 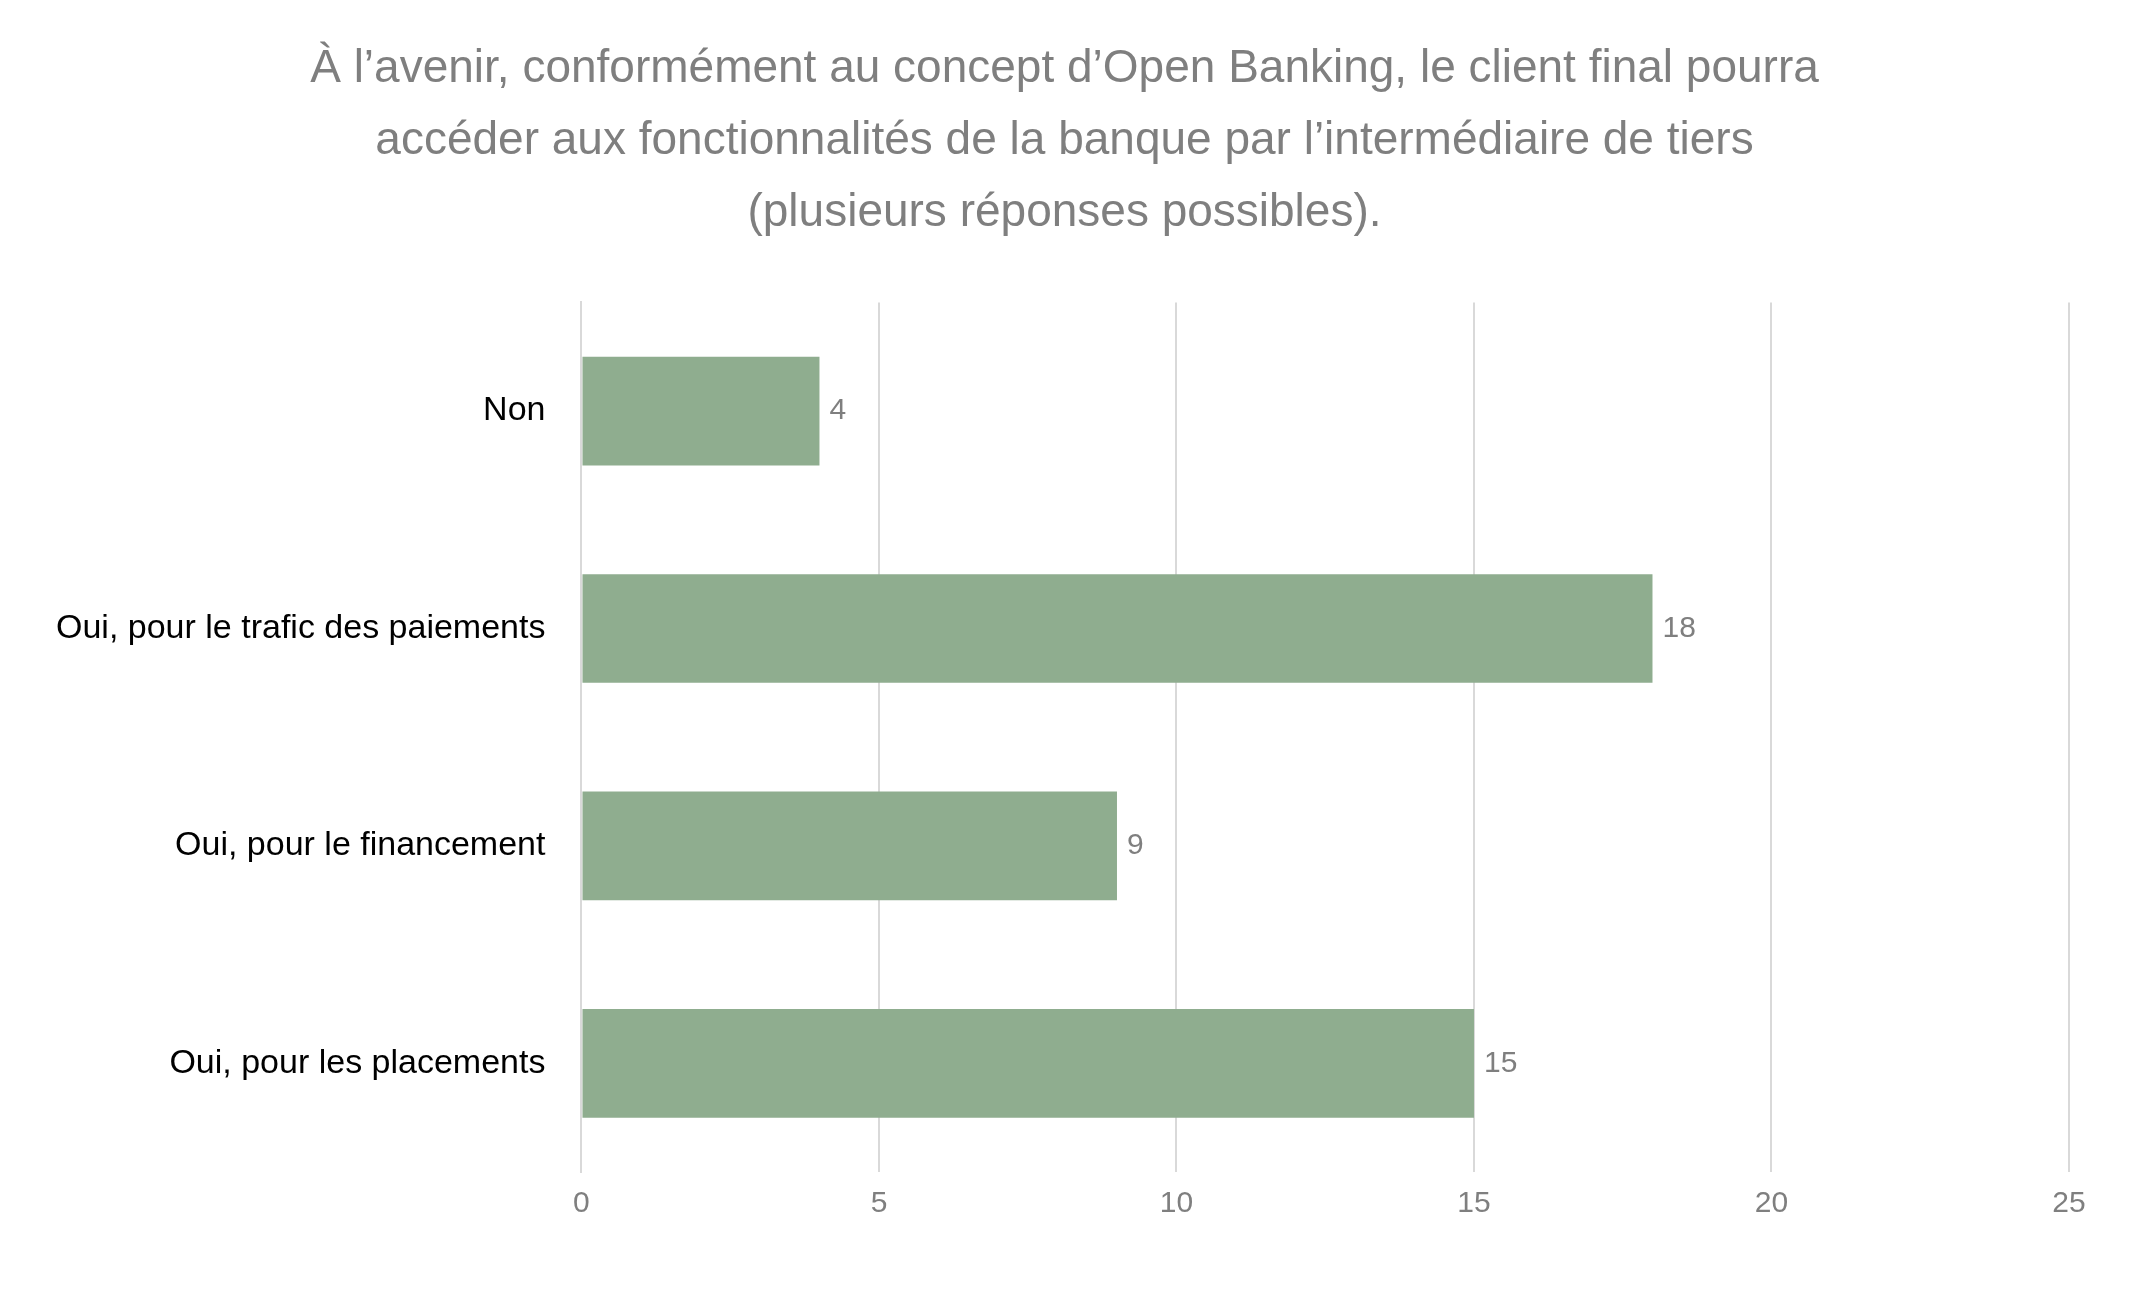 I want to click on data-label: 4, so click(x=838, y=409).